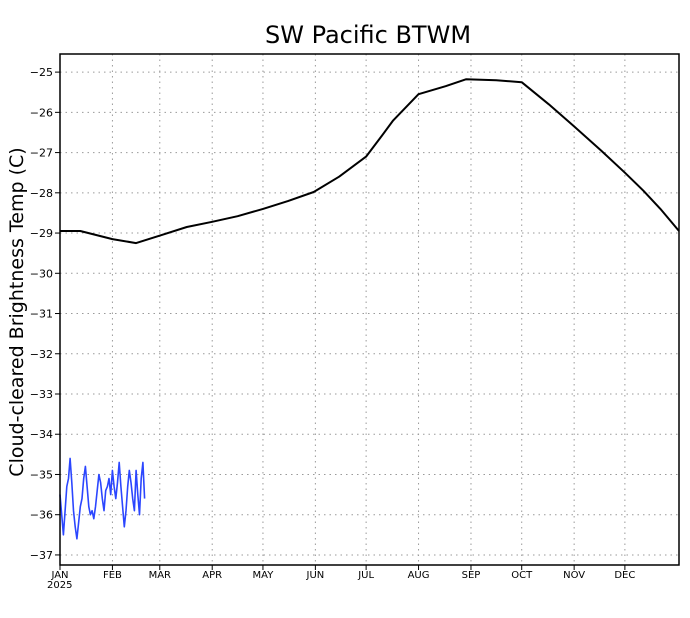  Describe the element at coordinates (419, 575) in the screenshot. I see `x-tick-label: AUG` at that location.